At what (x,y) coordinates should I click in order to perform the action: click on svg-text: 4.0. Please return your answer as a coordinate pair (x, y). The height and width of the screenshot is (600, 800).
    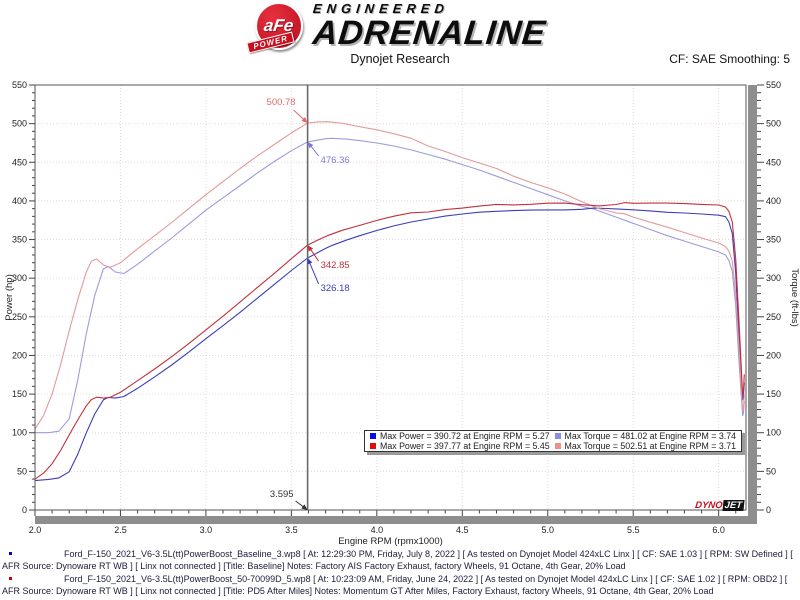
    Looking at the image, I should click on (377, 530).